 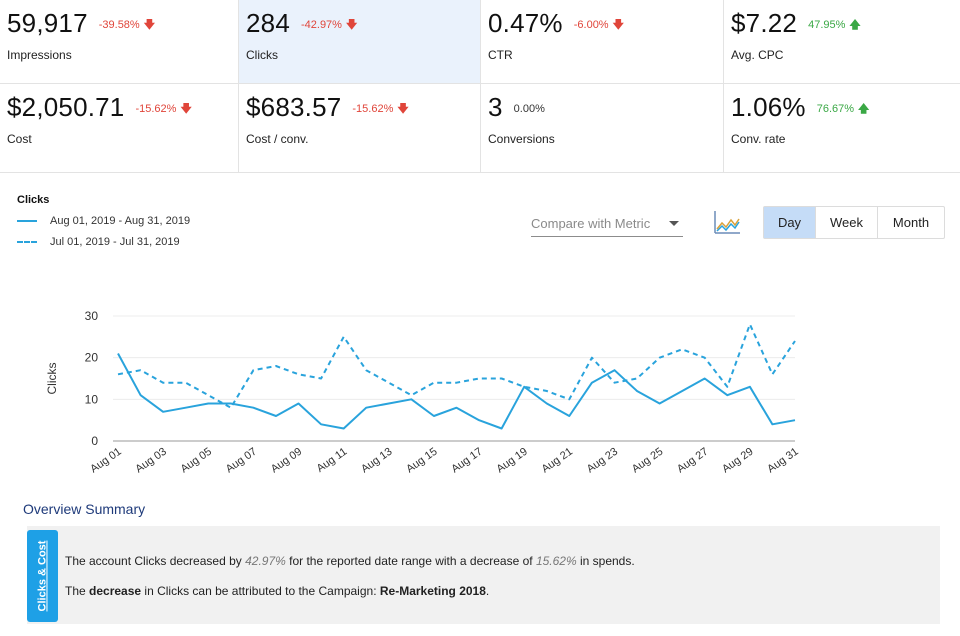 What do you see at coordinates (602, 42) in the screenshot?
I see `kpi-ctr: 0.47% -6.00% 🡇 CTR` at bounding box center [602, 42].